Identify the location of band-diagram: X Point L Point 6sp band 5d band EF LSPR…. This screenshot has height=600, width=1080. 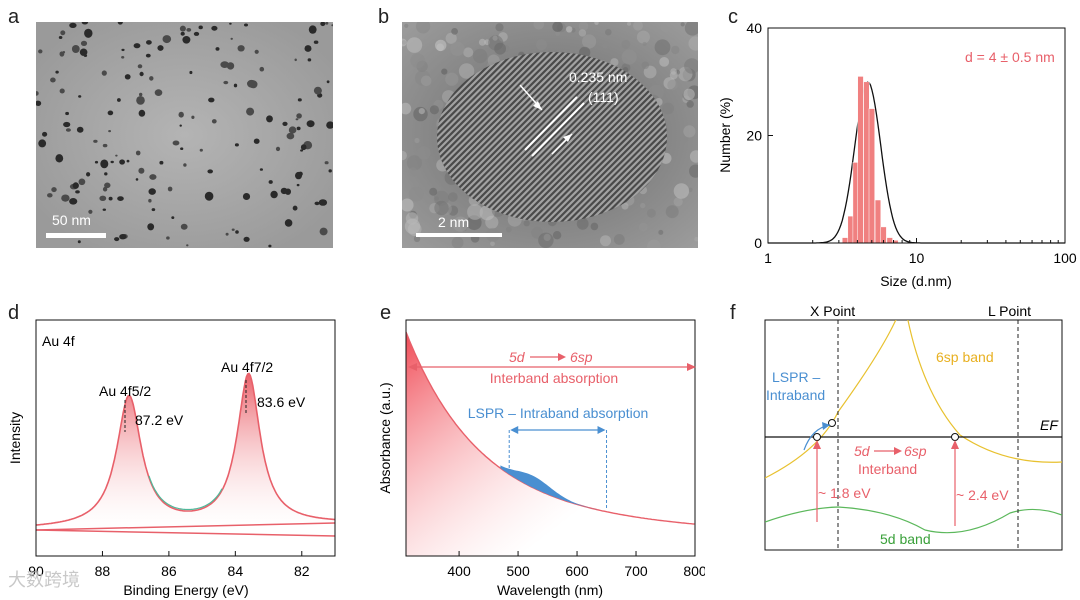
(913, 427).